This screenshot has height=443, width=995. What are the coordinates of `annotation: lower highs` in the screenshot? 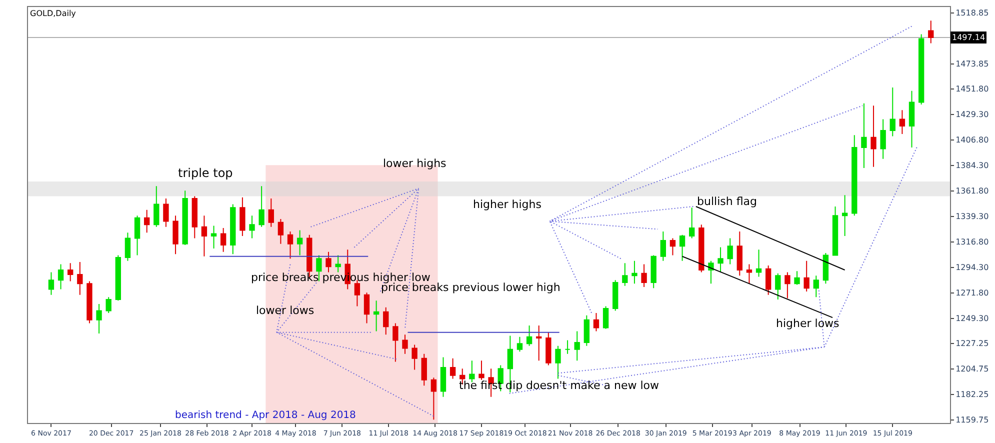 It's located at (415, 163).